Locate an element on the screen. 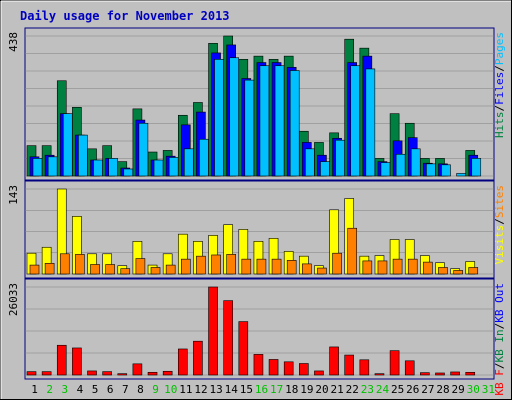 The image size is (512, 400). day-label: 19 is located at coordinates (306, 389).